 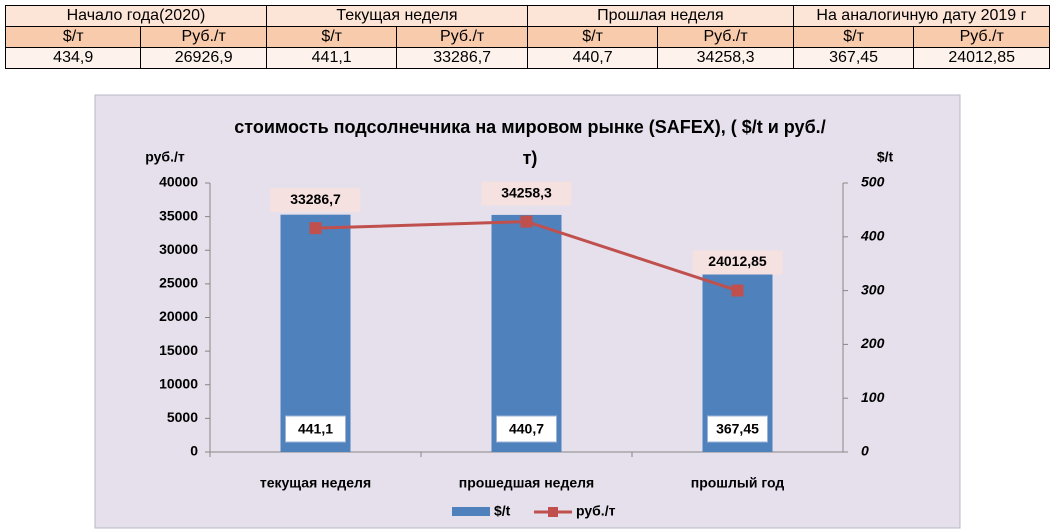 What do you see at coordinates (178, 383) in the screenshot?
I see `y-tick-label: 10000` at bounding box center [178, 383].